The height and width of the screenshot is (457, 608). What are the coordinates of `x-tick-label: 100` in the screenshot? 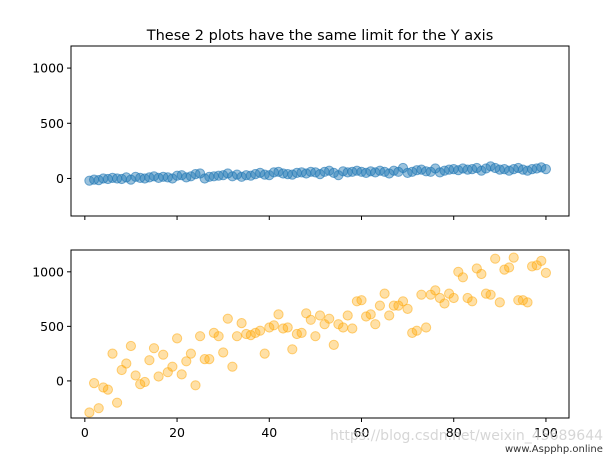 It's located at (546, 432).